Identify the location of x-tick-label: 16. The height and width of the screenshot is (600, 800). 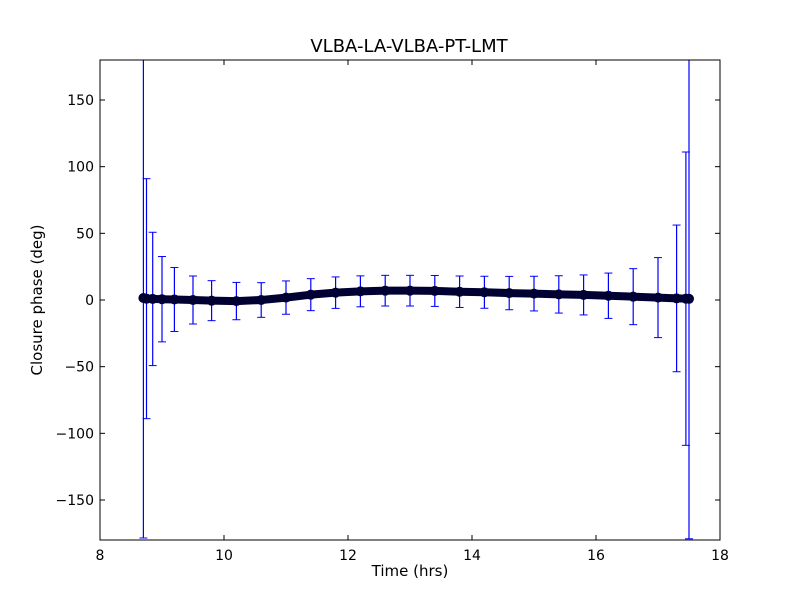
(596, 556).